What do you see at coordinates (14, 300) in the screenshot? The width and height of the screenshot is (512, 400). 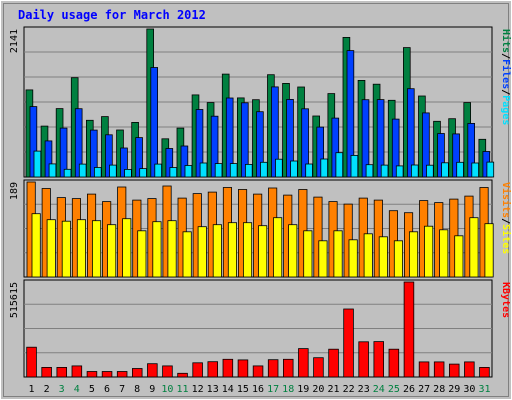 I see `kbytes-y-max-label: 515615` at bounding box center [14, 300].